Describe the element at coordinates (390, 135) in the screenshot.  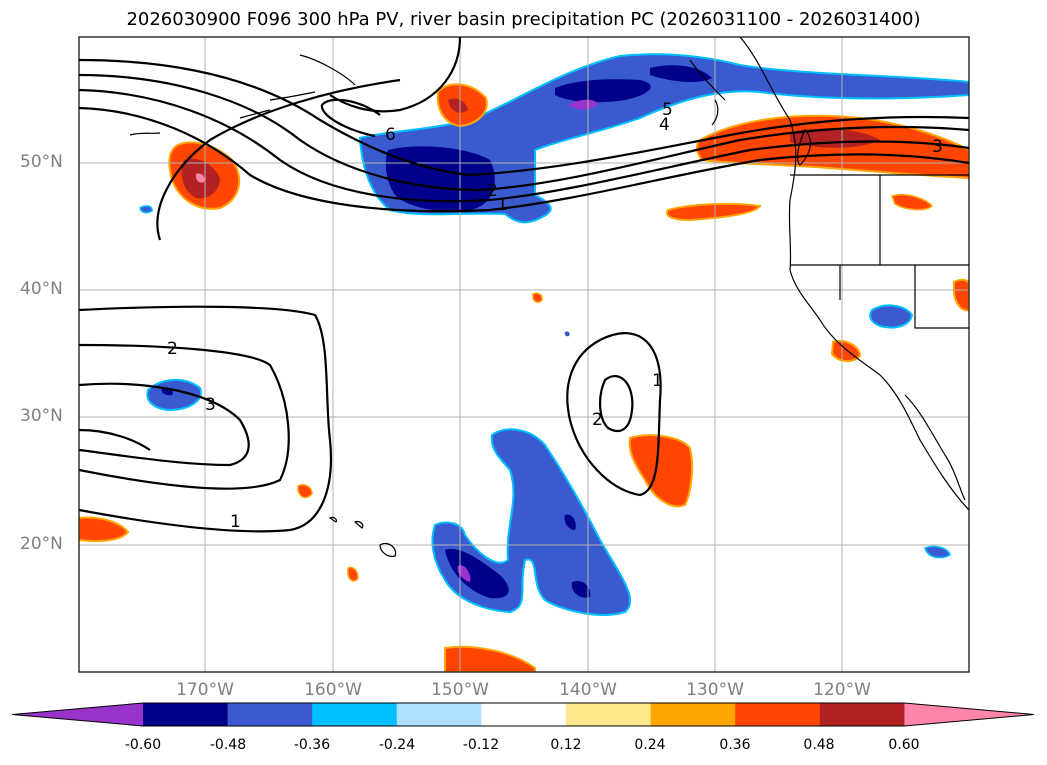
I see `contour-label: 6` at that location.